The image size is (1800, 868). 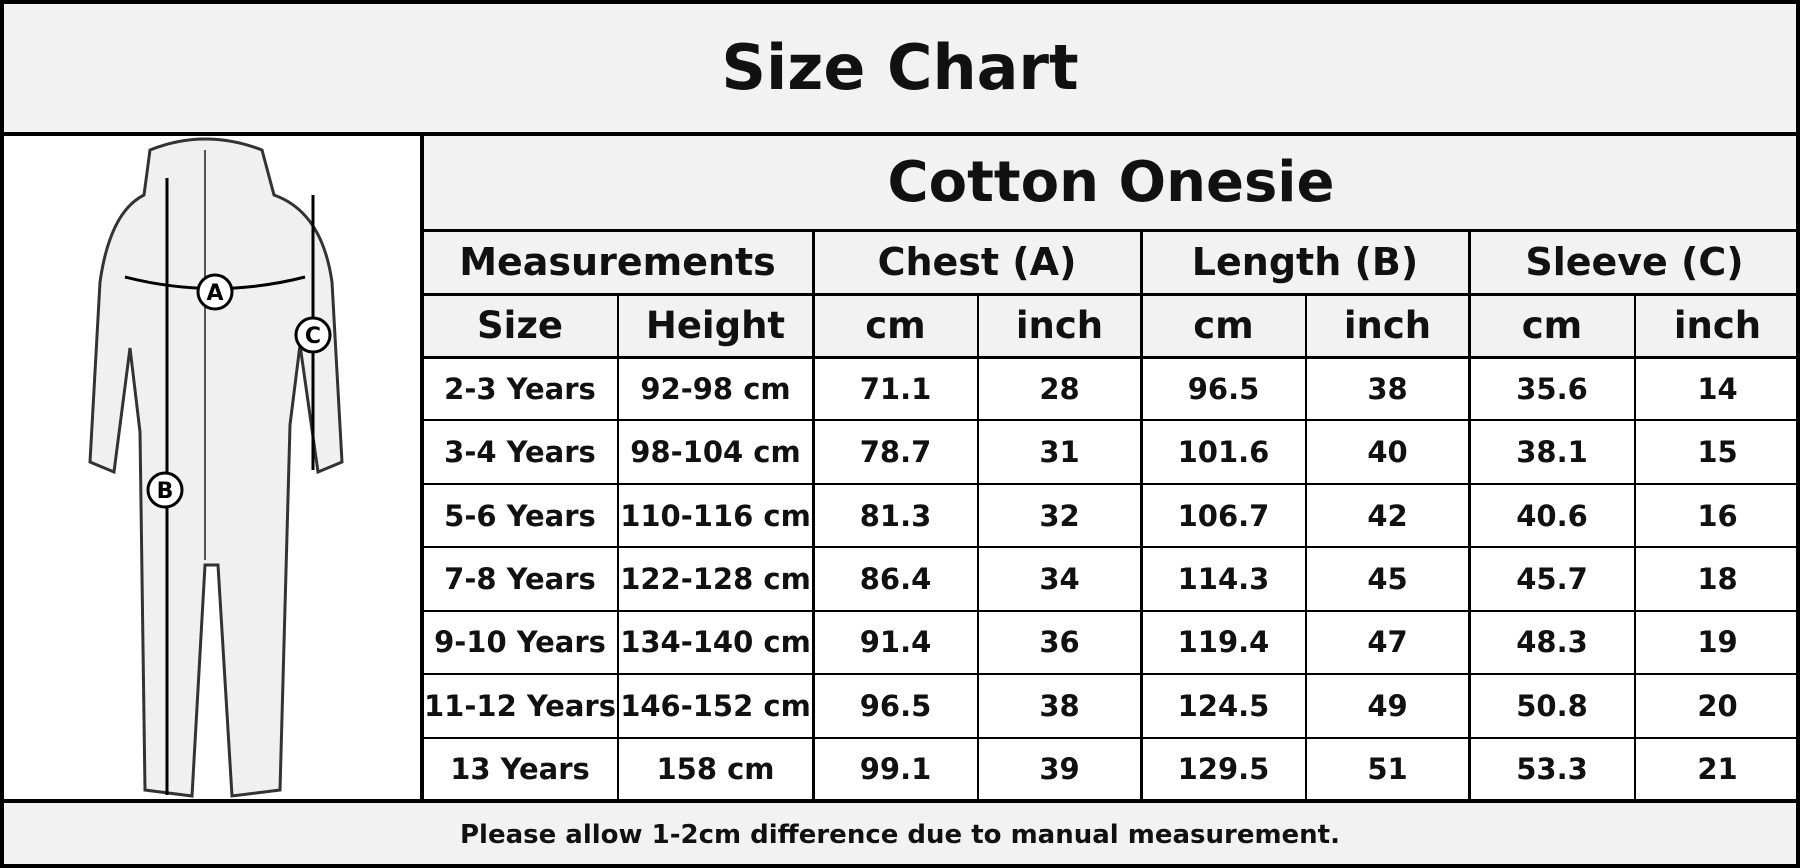 I want to click on table-cell: 98-104 cm, so click(x=715, y=452).